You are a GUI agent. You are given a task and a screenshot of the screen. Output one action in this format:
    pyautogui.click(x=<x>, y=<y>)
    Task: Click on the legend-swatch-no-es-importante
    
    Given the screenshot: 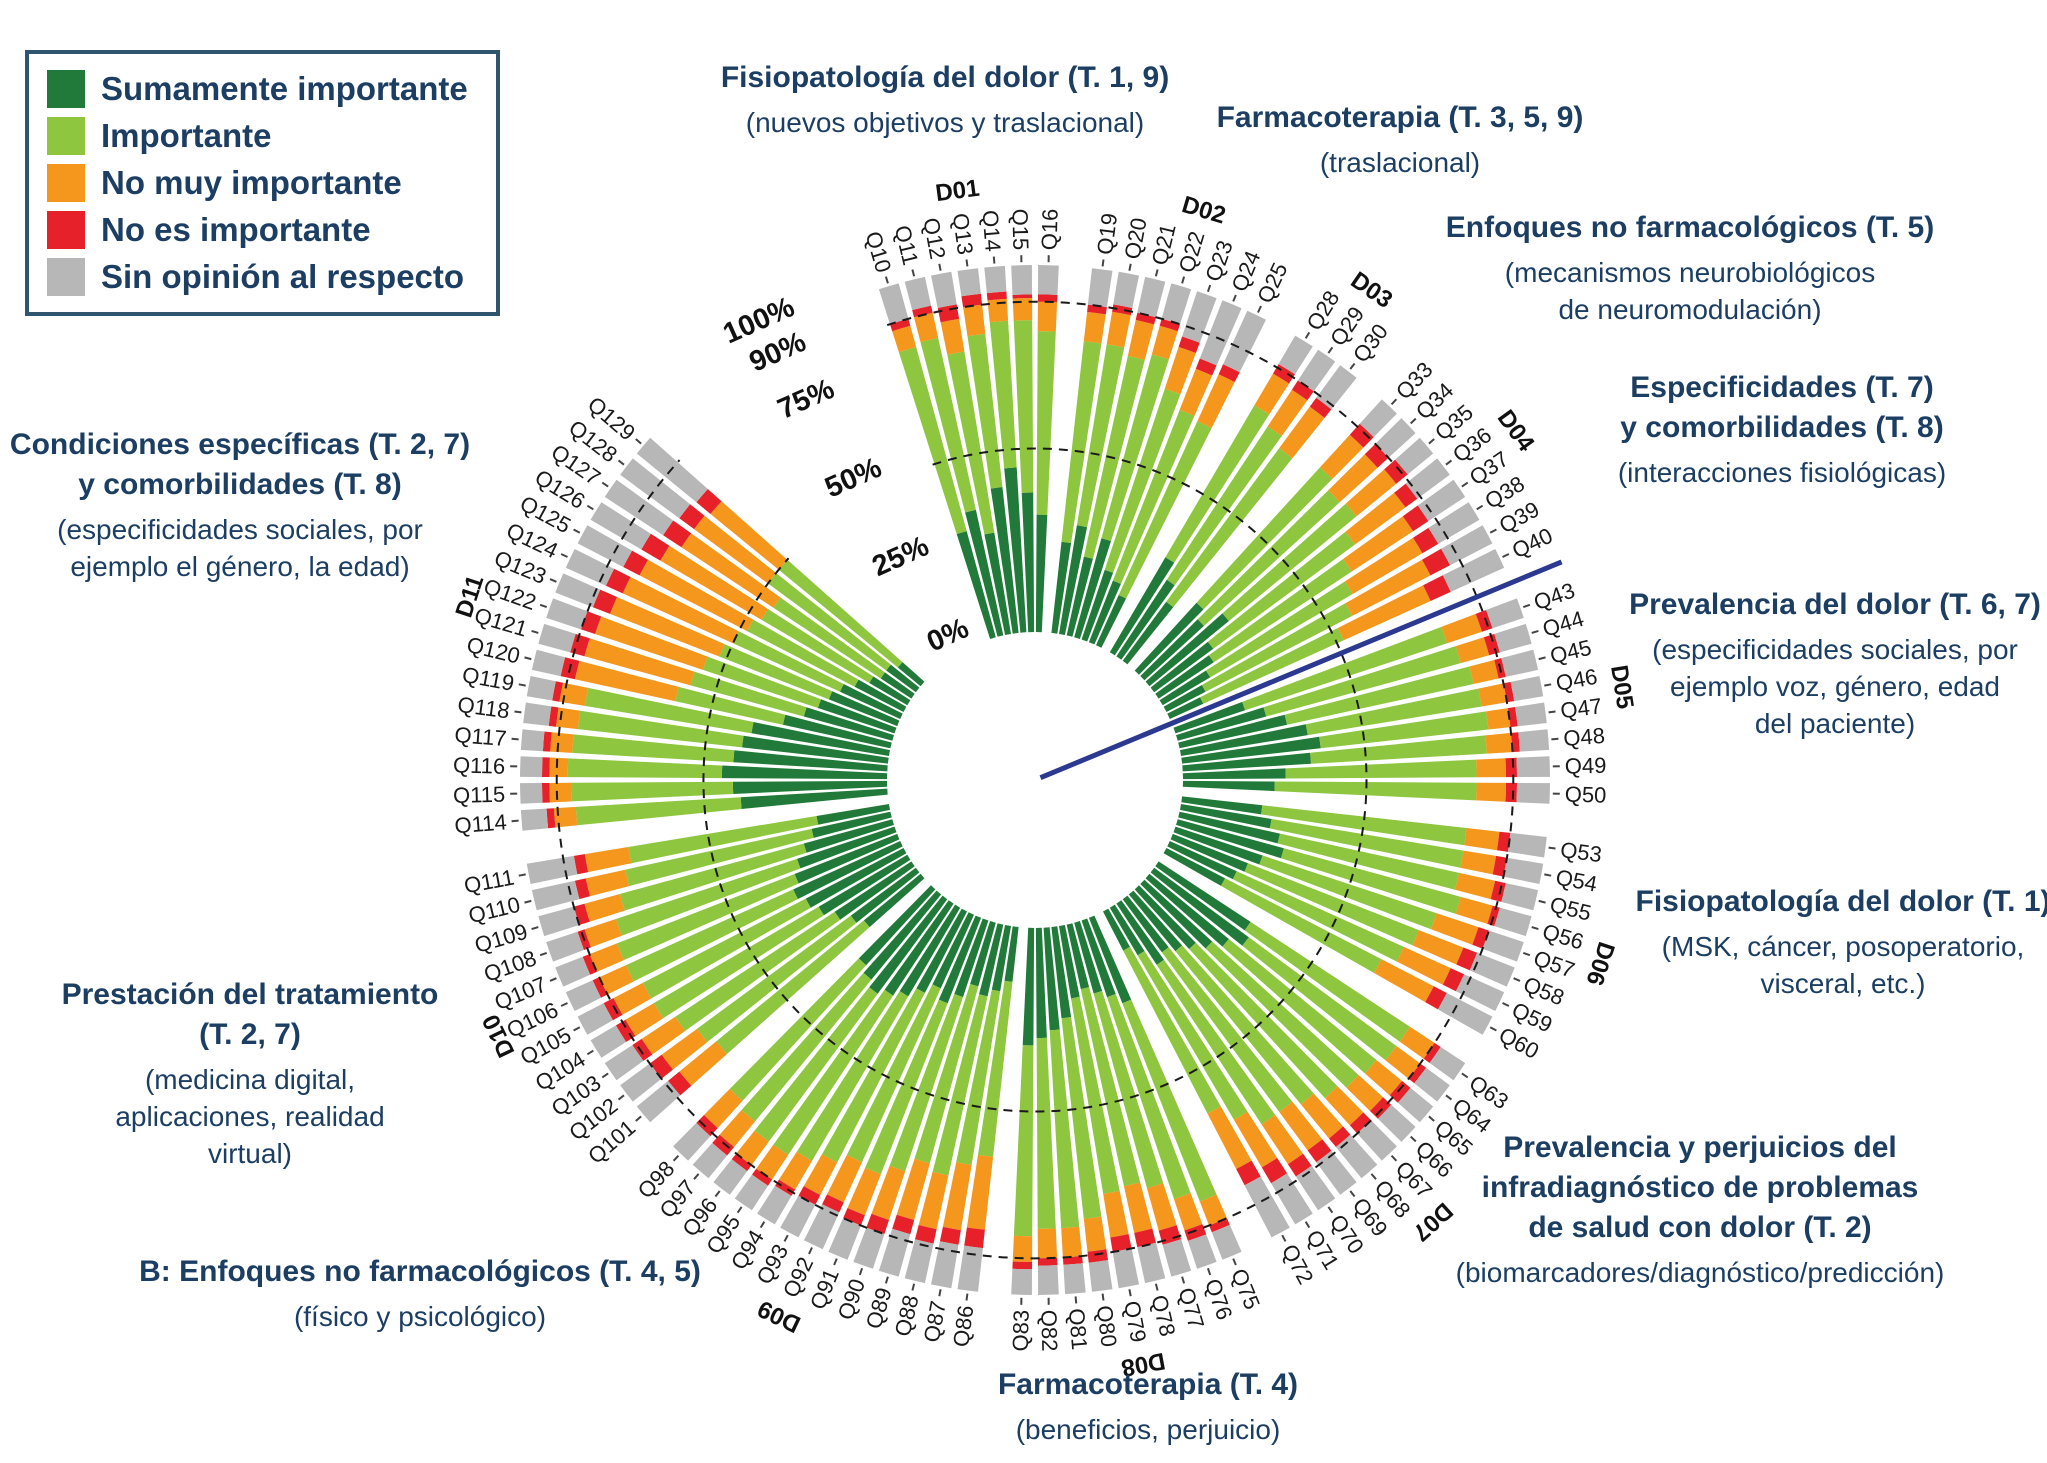 What is the action you would take?
    pyautogui.click(x=66, y=230)
    